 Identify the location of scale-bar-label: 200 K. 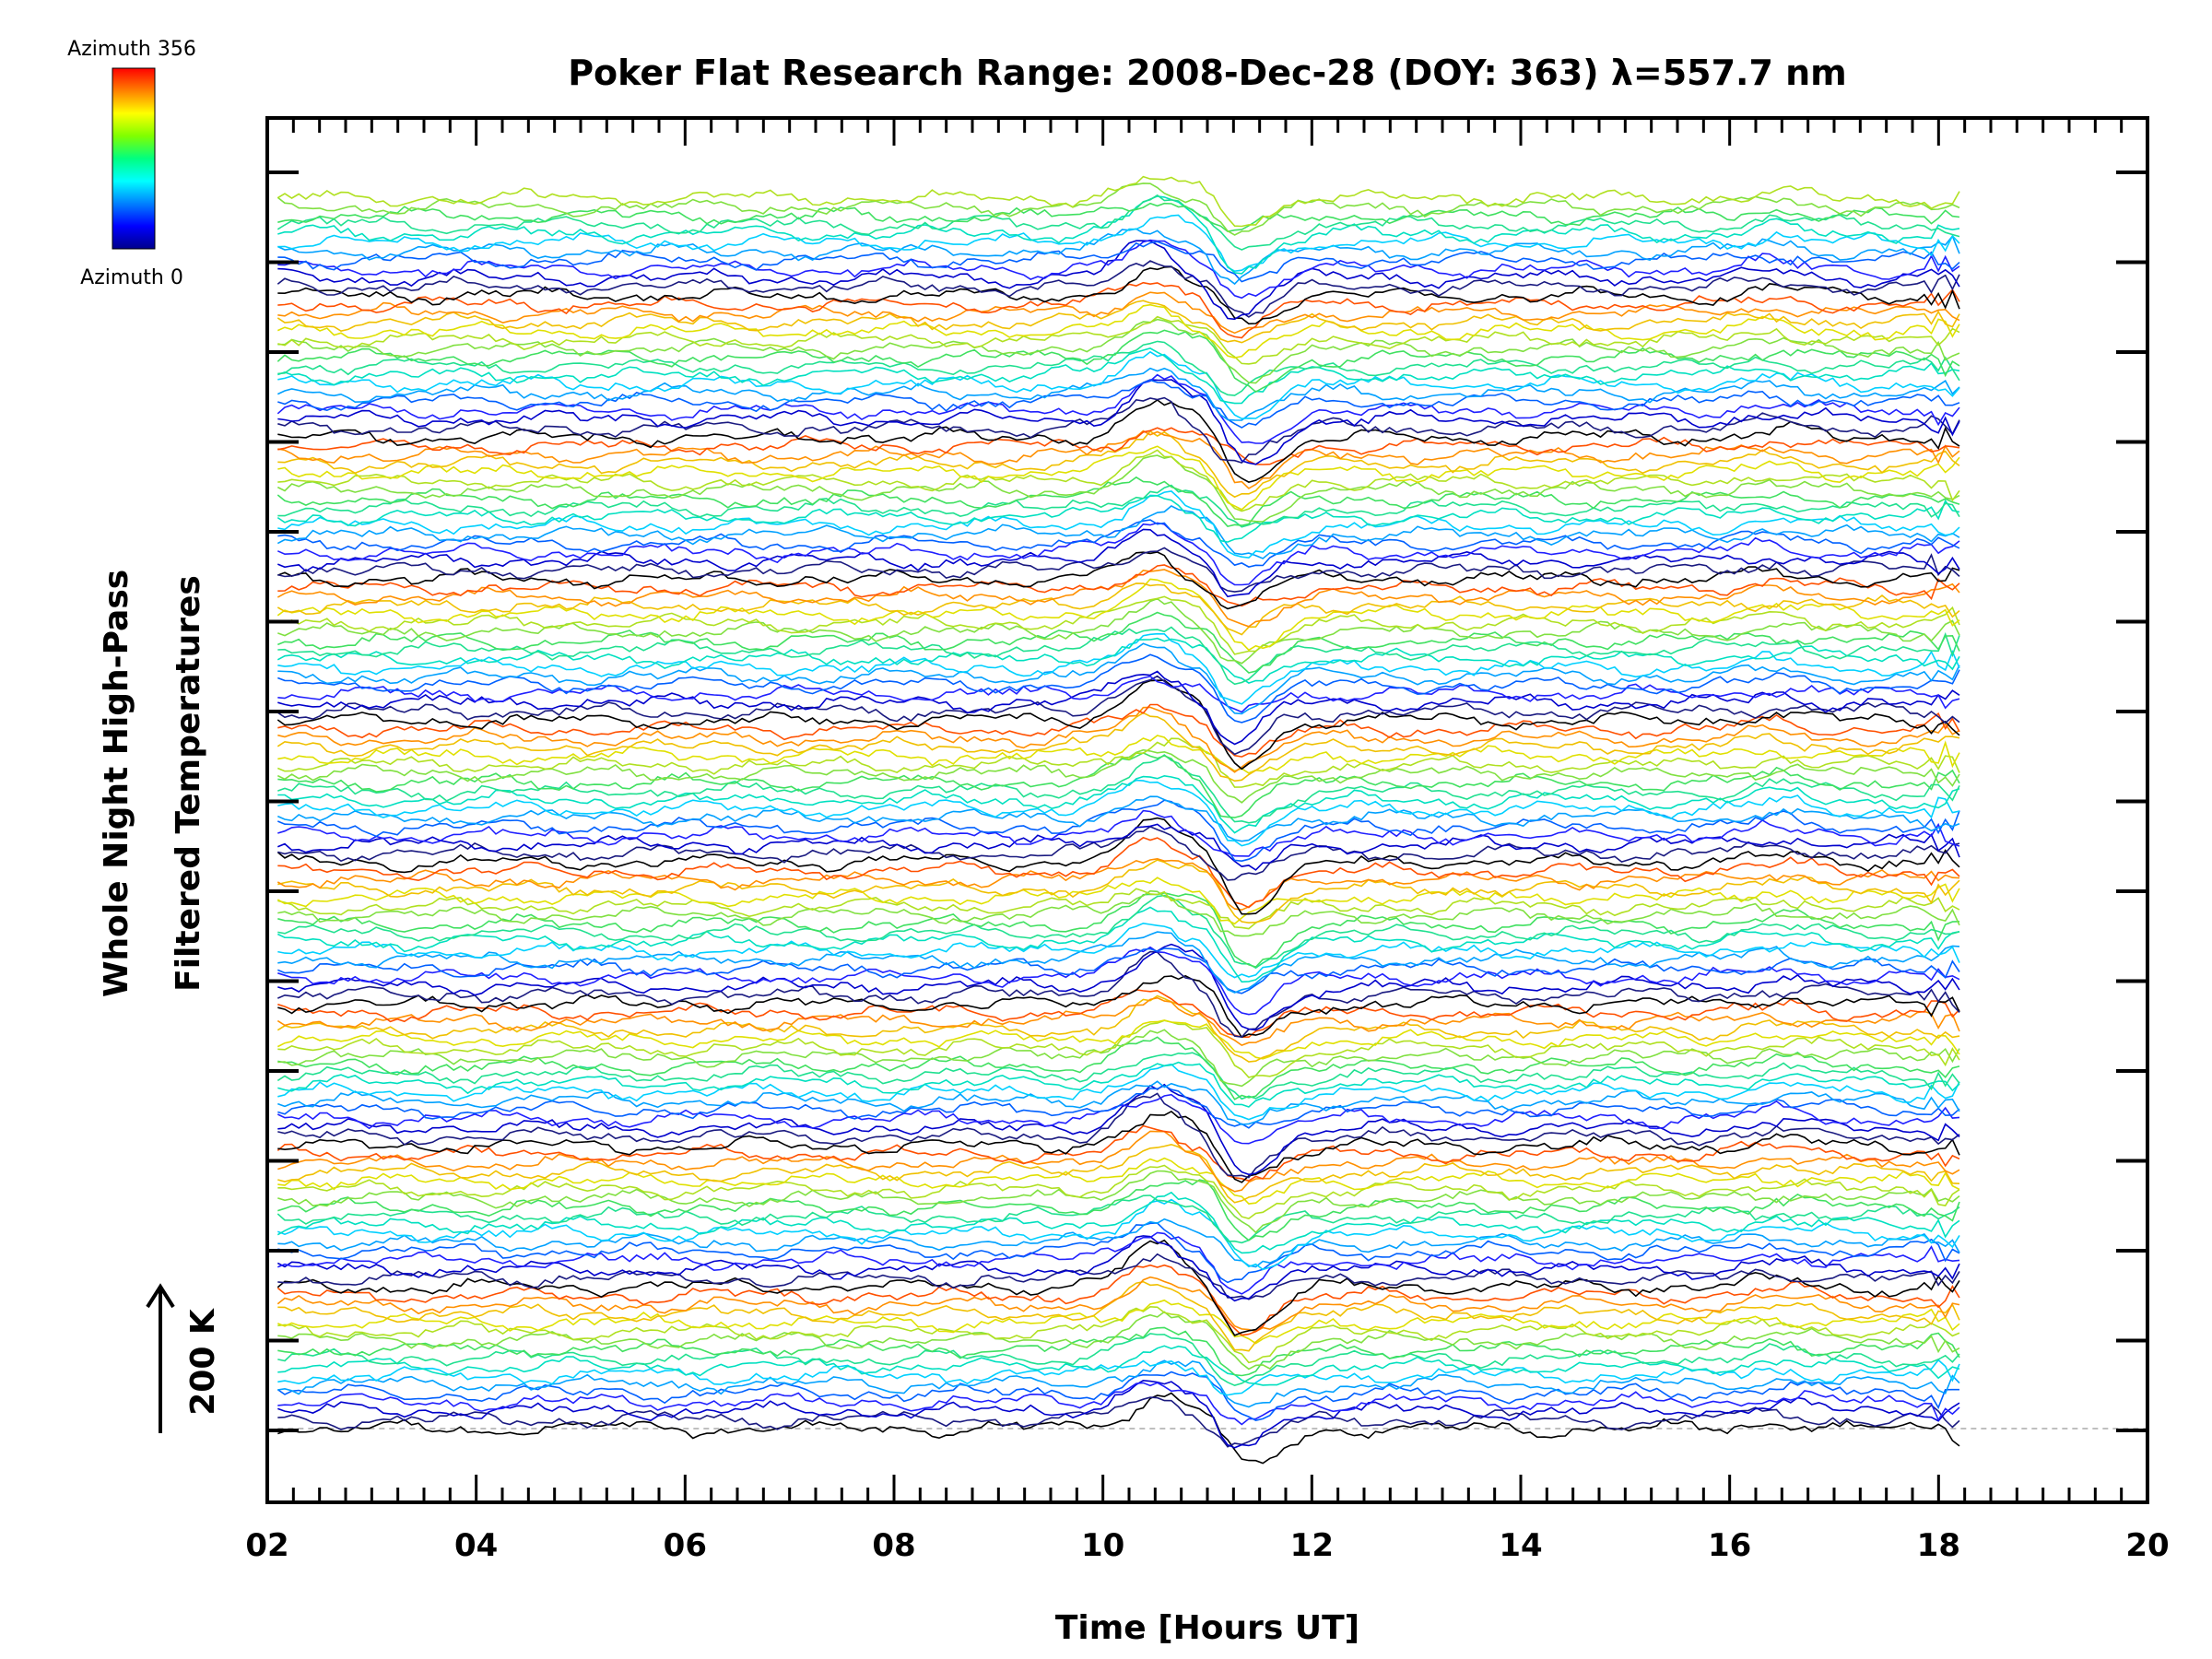
(203, 1362).